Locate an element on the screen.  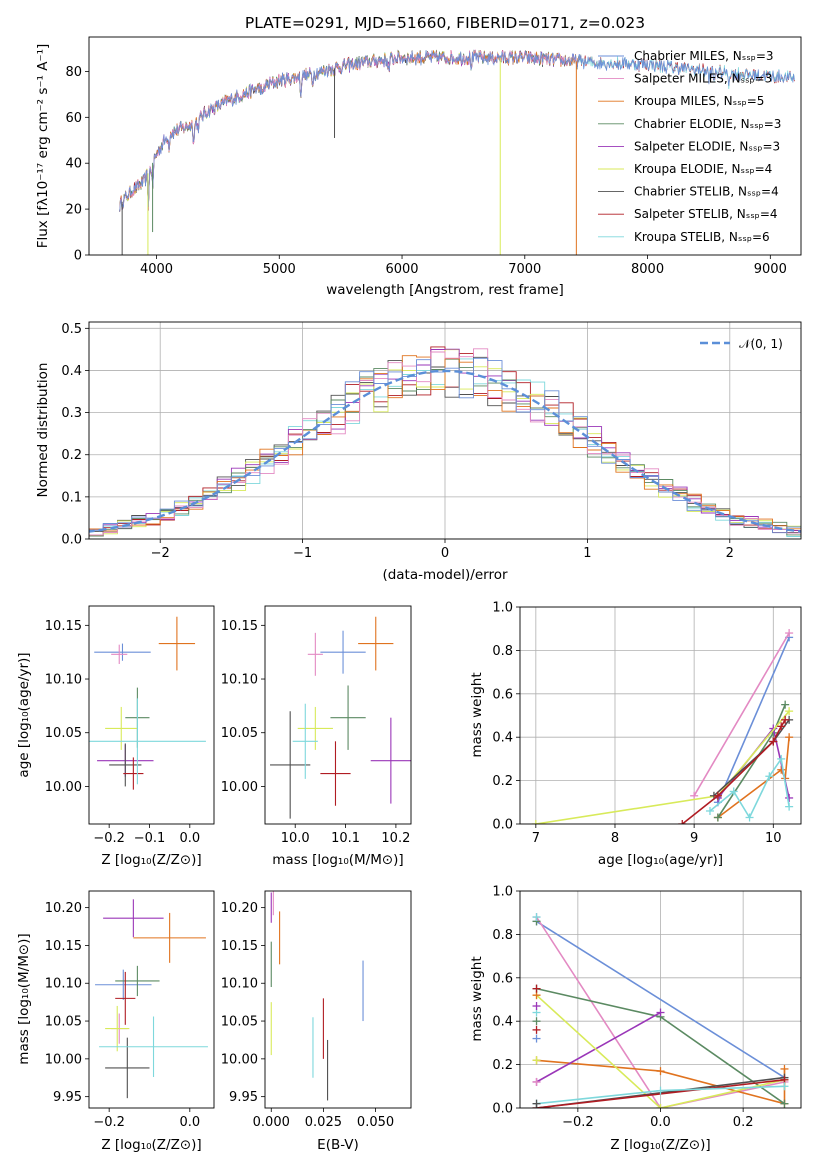
y-tick-label: 10.20 is located at coordinates (63, 908).